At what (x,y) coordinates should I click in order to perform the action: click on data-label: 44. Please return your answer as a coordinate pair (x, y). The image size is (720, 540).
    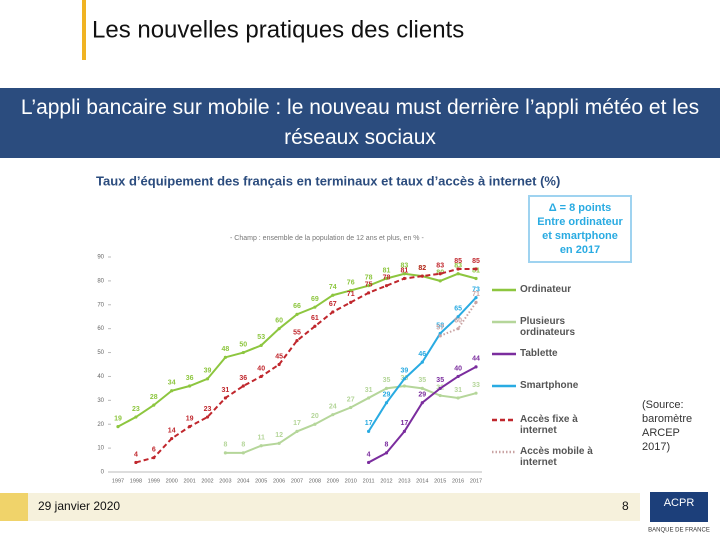
    Looking at the image, I should click on (476, 359).